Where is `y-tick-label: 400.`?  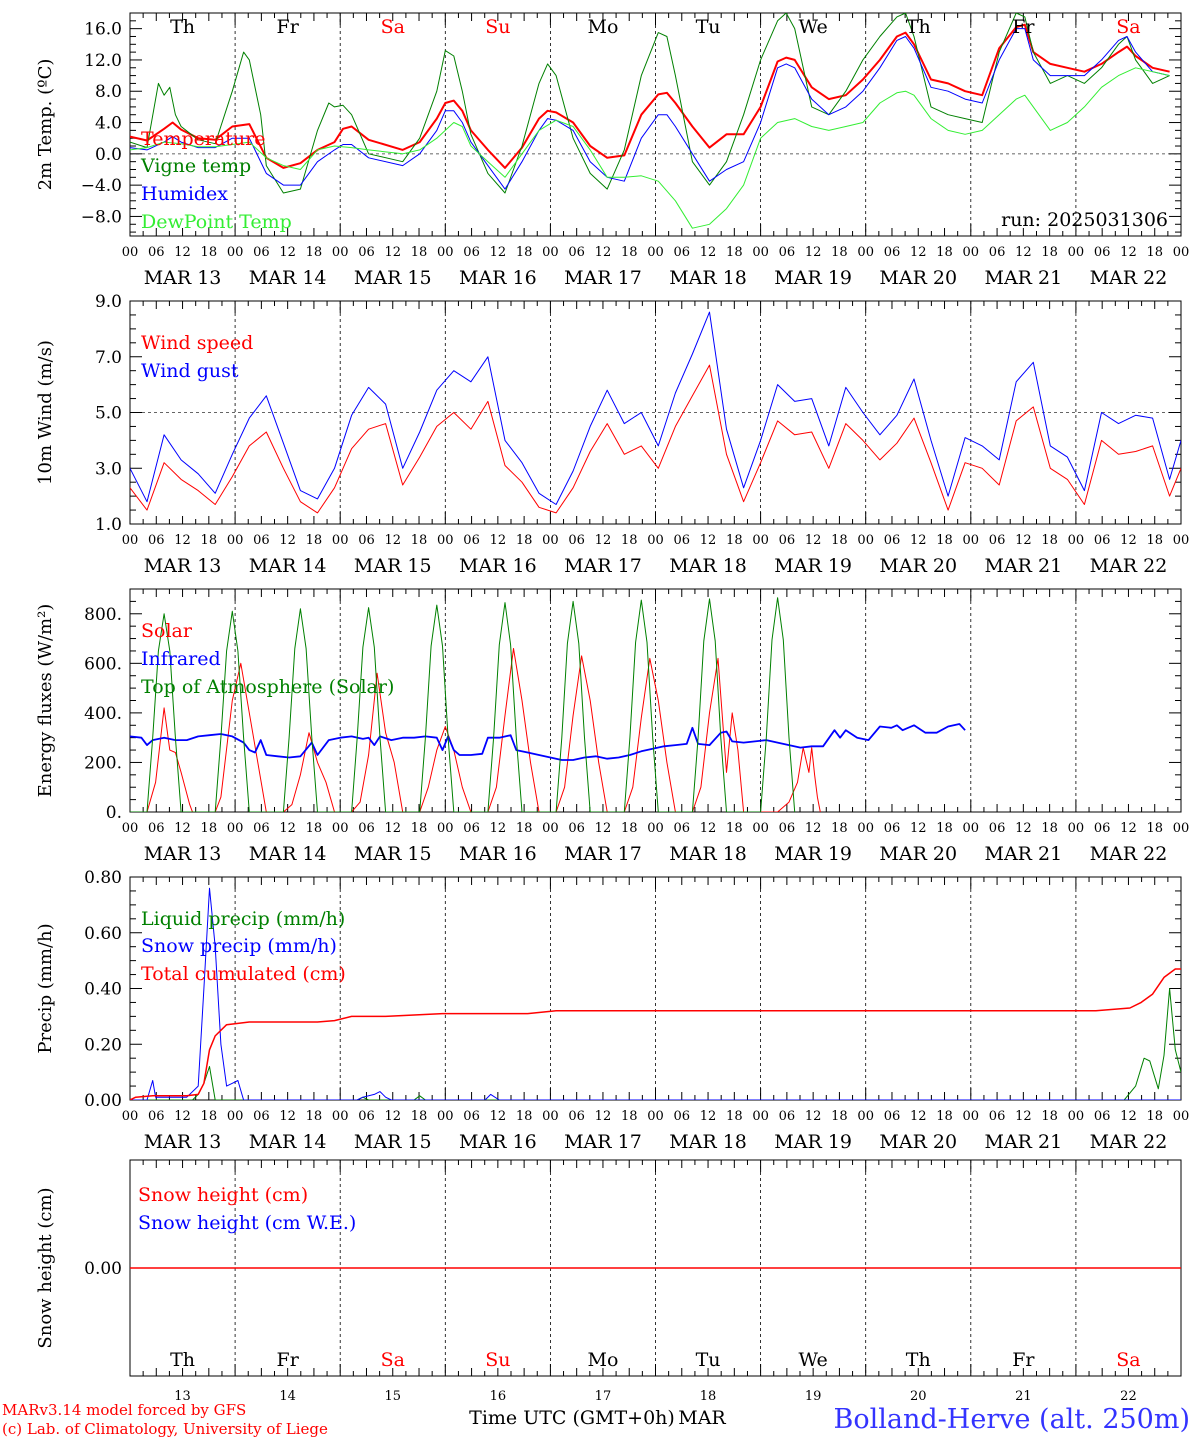 y-tick-label: 400. is located at coordinates (103, 714).